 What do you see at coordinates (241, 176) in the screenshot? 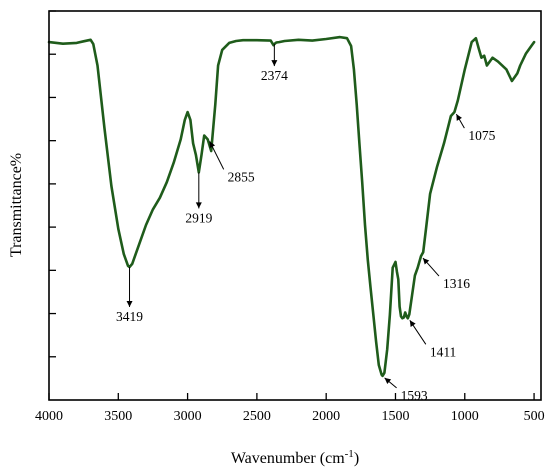
I see `annotation-label-2855: 2855` at bounding box center [241, 176].